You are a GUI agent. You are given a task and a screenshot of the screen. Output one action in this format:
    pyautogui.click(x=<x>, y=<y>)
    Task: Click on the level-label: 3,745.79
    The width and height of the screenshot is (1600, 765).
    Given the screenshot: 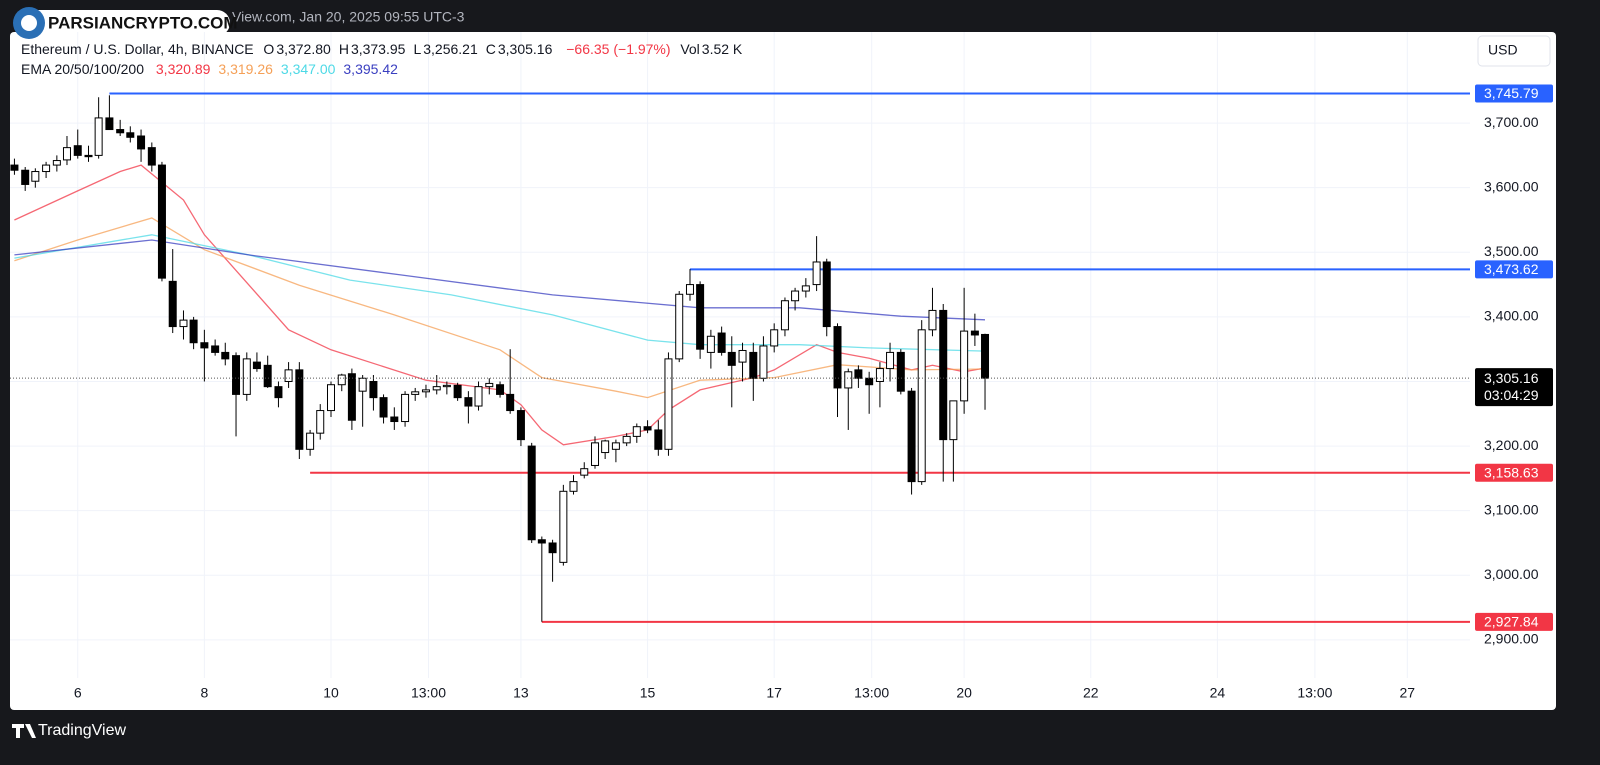 What is the action you would take?
    pyautogui.click(x=1511, y=93)
    